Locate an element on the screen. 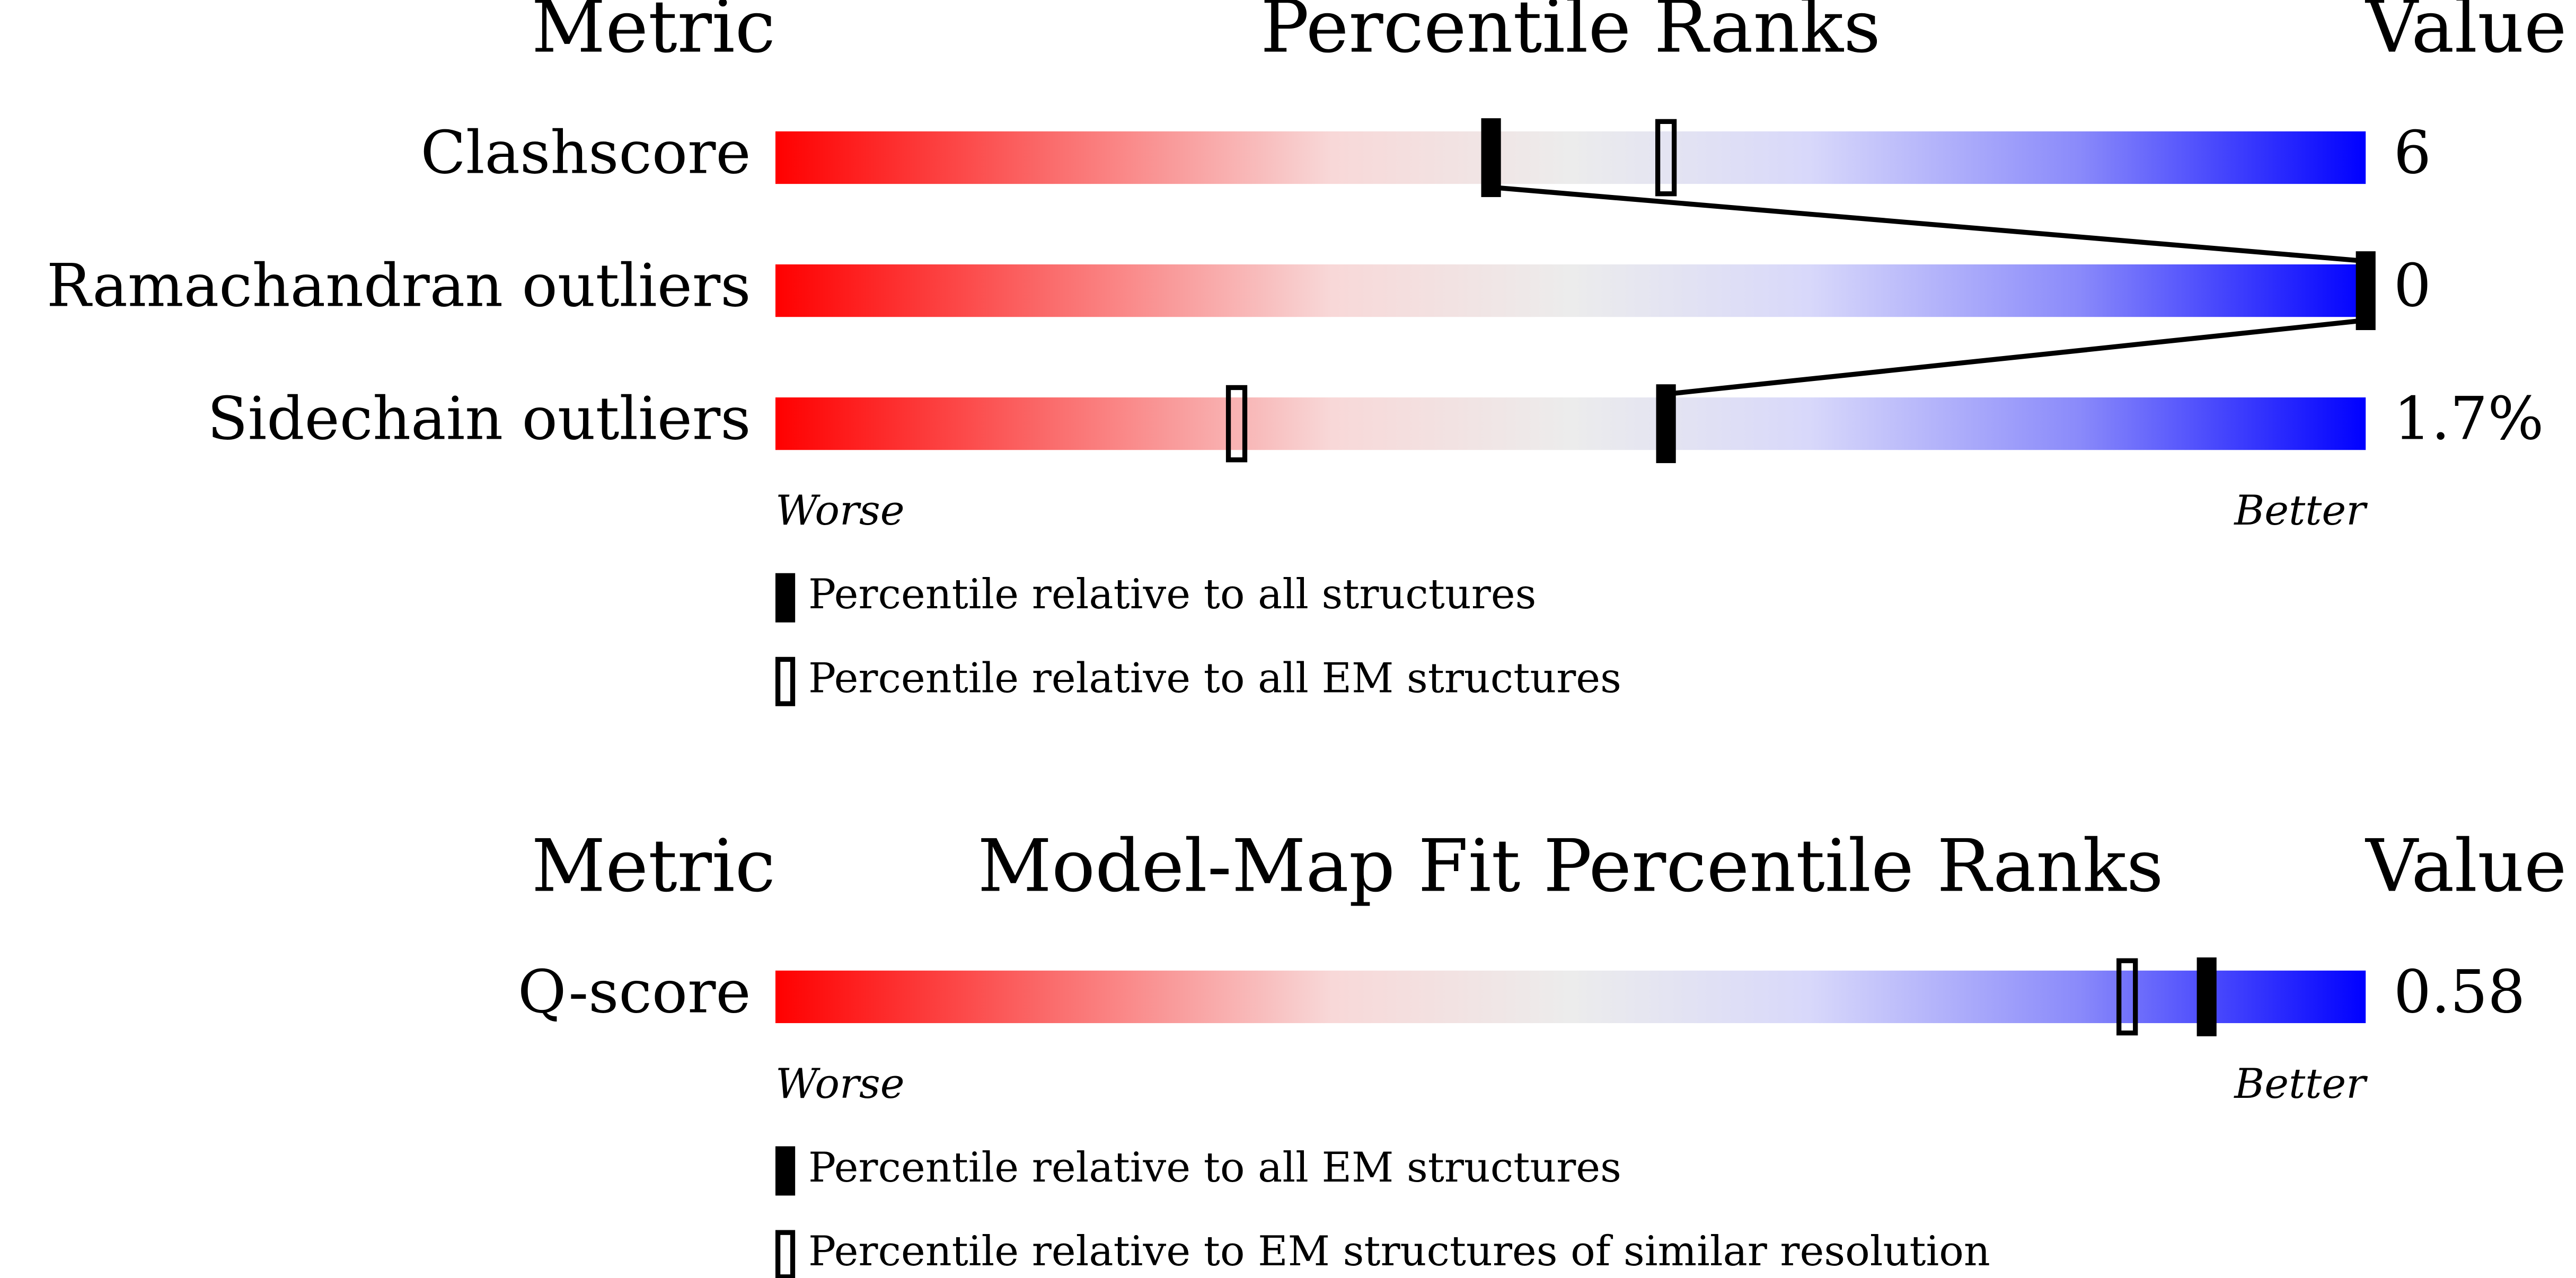 This screenshot has width=2576, height=1278. metric-label: Sidechain outliers is located at coordinates (479, 419).